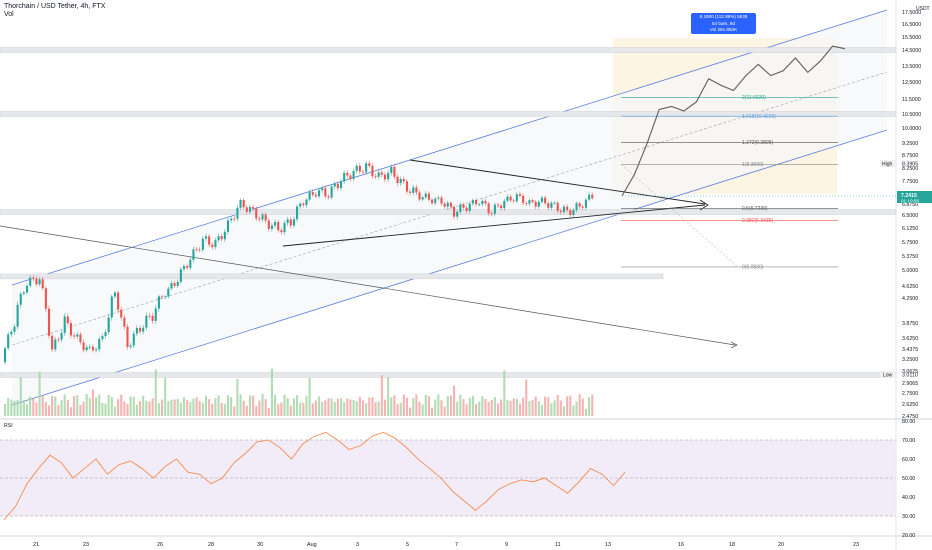  Describe the element at coordinates (211, 545) in the screenshot. I see `time-axis-label: 28` at that location.